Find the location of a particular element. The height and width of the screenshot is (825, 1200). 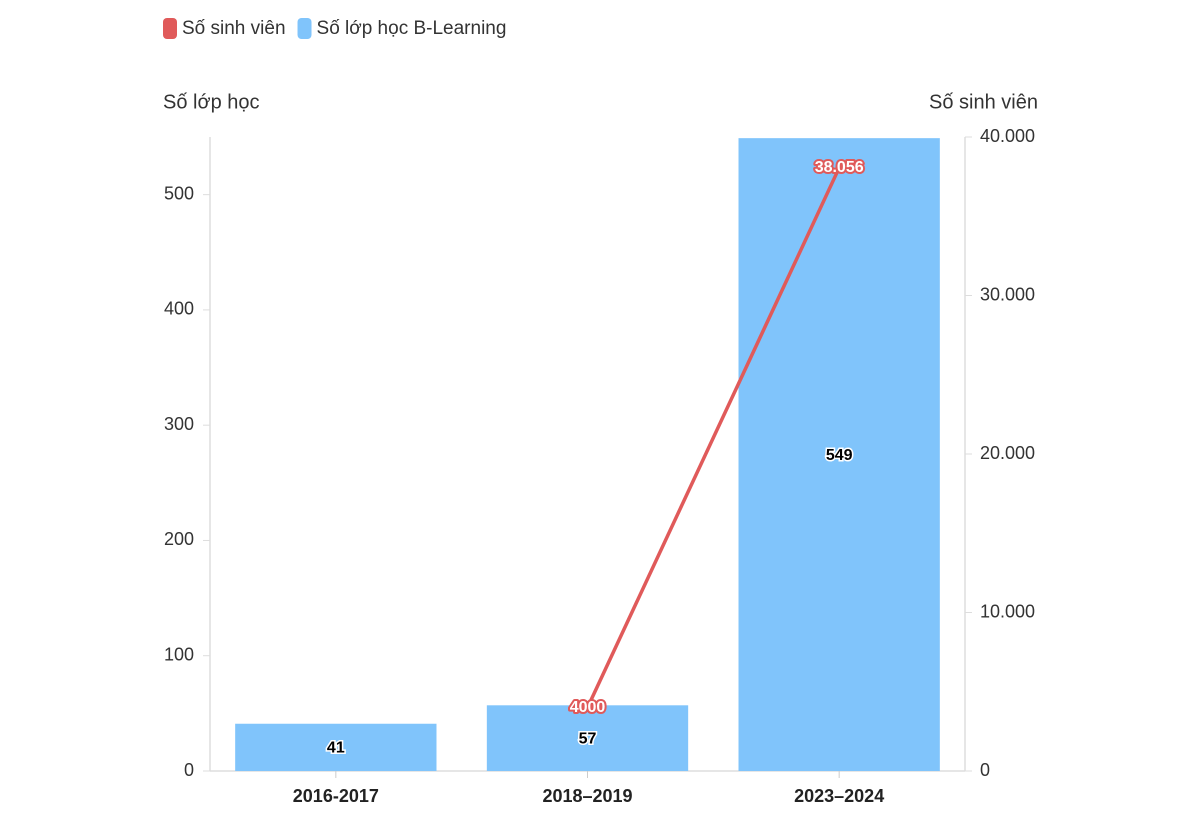

y-axis-title: Số lớp học is located at coordinates (211, 102).